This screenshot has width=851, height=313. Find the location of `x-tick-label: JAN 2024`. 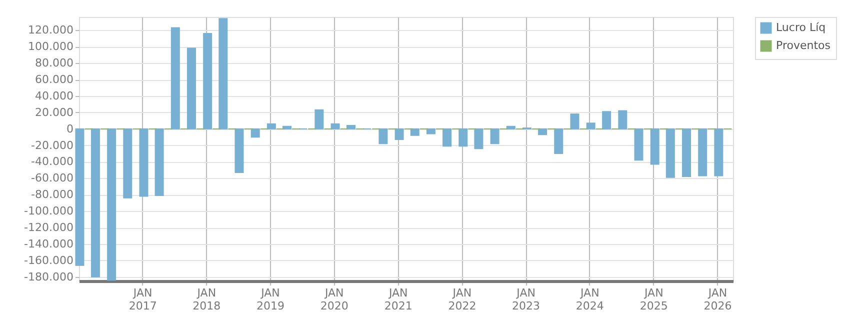

x-tick-label: JAN 2024 is located at coordinates (590, 299).